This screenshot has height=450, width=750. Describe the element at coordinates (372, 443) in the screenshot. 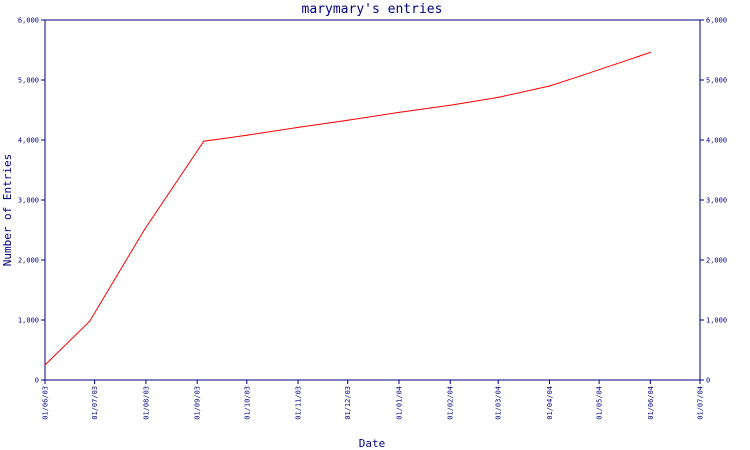

I see `x-axis-label: Date` at that location.